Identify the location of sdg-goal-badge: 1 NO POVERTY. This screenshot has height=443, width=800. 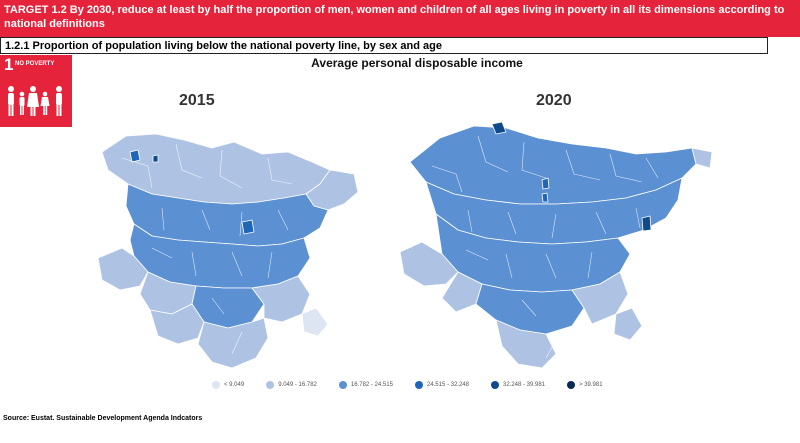
(36, 91).